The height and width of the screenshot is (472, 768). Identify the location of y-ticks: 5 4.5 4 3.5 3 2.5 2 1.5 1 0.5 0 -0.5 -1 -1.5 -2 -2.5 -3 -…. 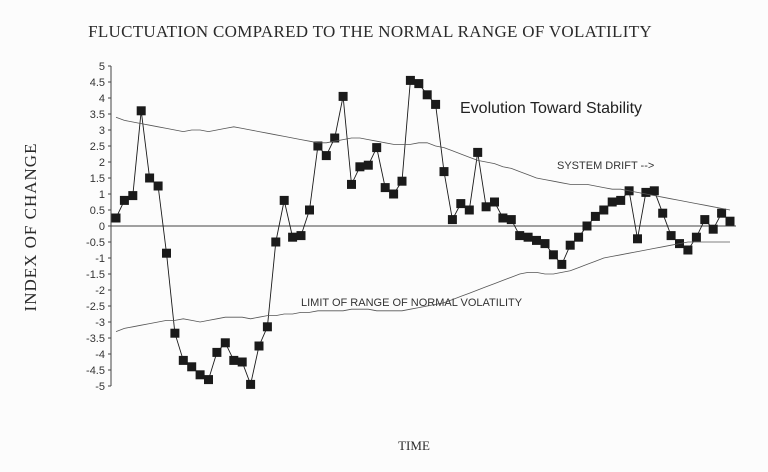
(98, 227).